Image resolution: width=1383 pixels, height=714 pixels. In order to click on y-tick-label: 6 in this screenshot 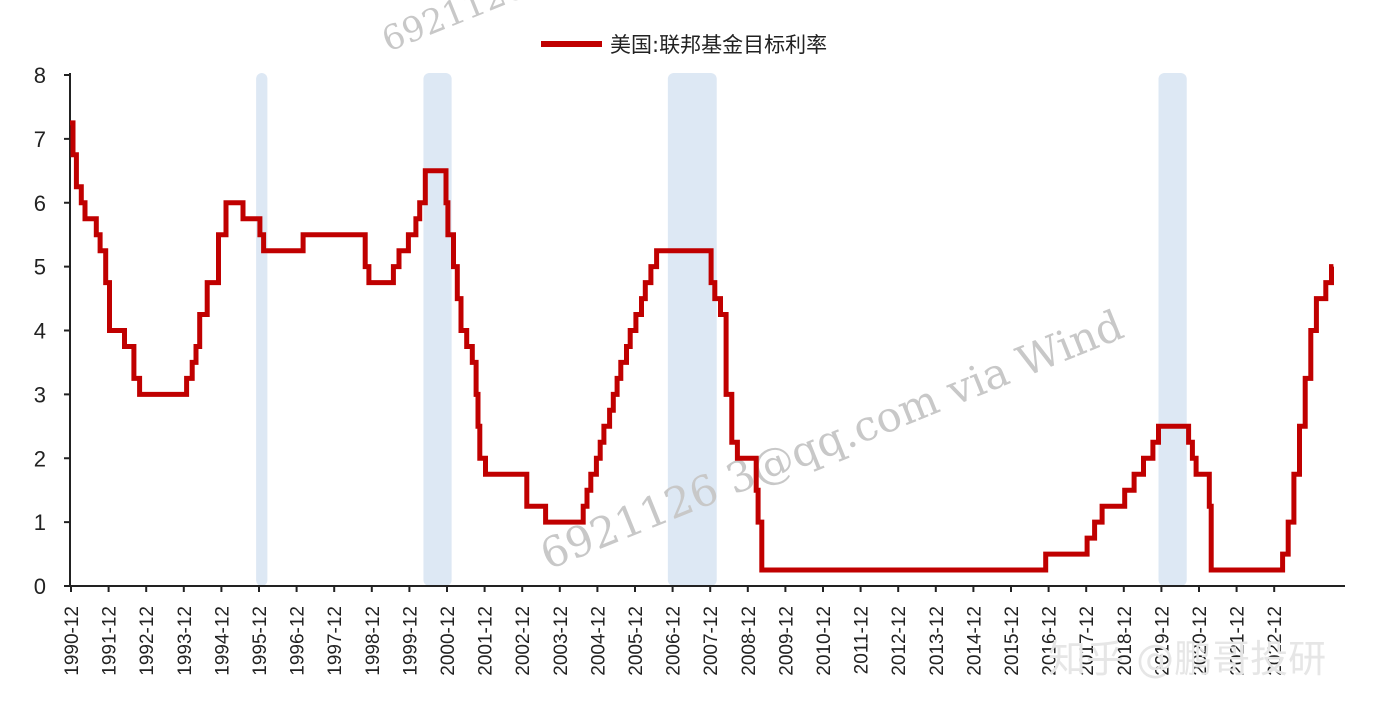, I will do `click(40, 203)`.